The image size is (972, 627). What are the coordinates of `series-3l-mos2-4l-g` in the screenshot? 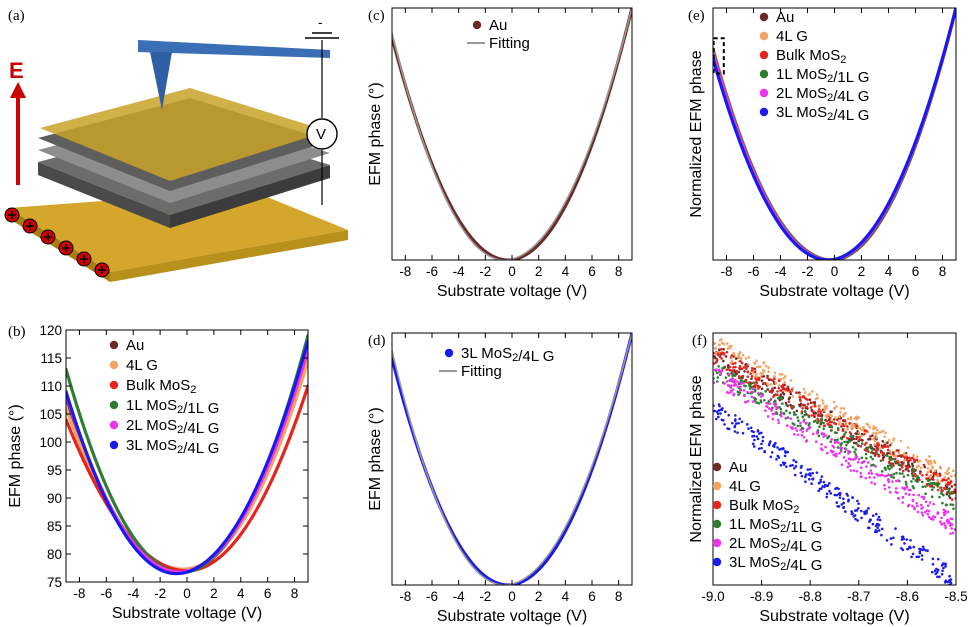 It's located at (187, 457).